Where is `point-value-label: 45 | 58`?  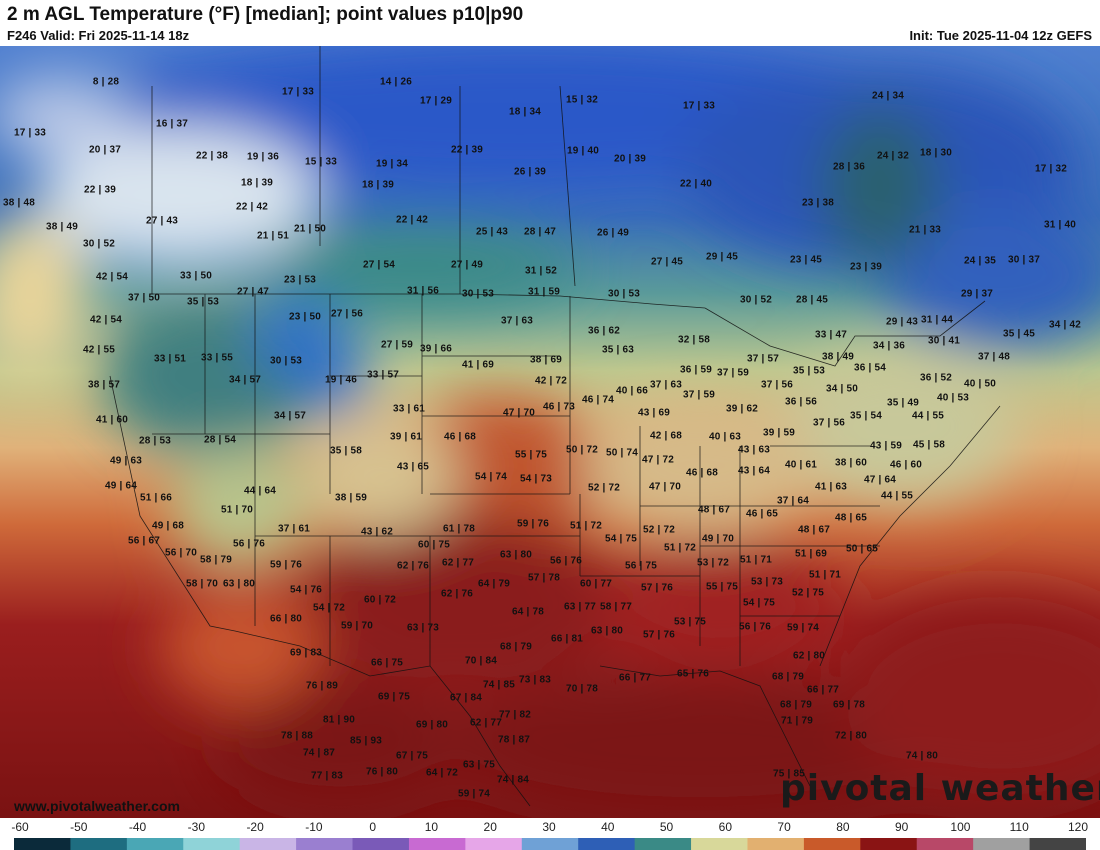 point-value-label: 45 | 58 is located at coordinates (929, 445).